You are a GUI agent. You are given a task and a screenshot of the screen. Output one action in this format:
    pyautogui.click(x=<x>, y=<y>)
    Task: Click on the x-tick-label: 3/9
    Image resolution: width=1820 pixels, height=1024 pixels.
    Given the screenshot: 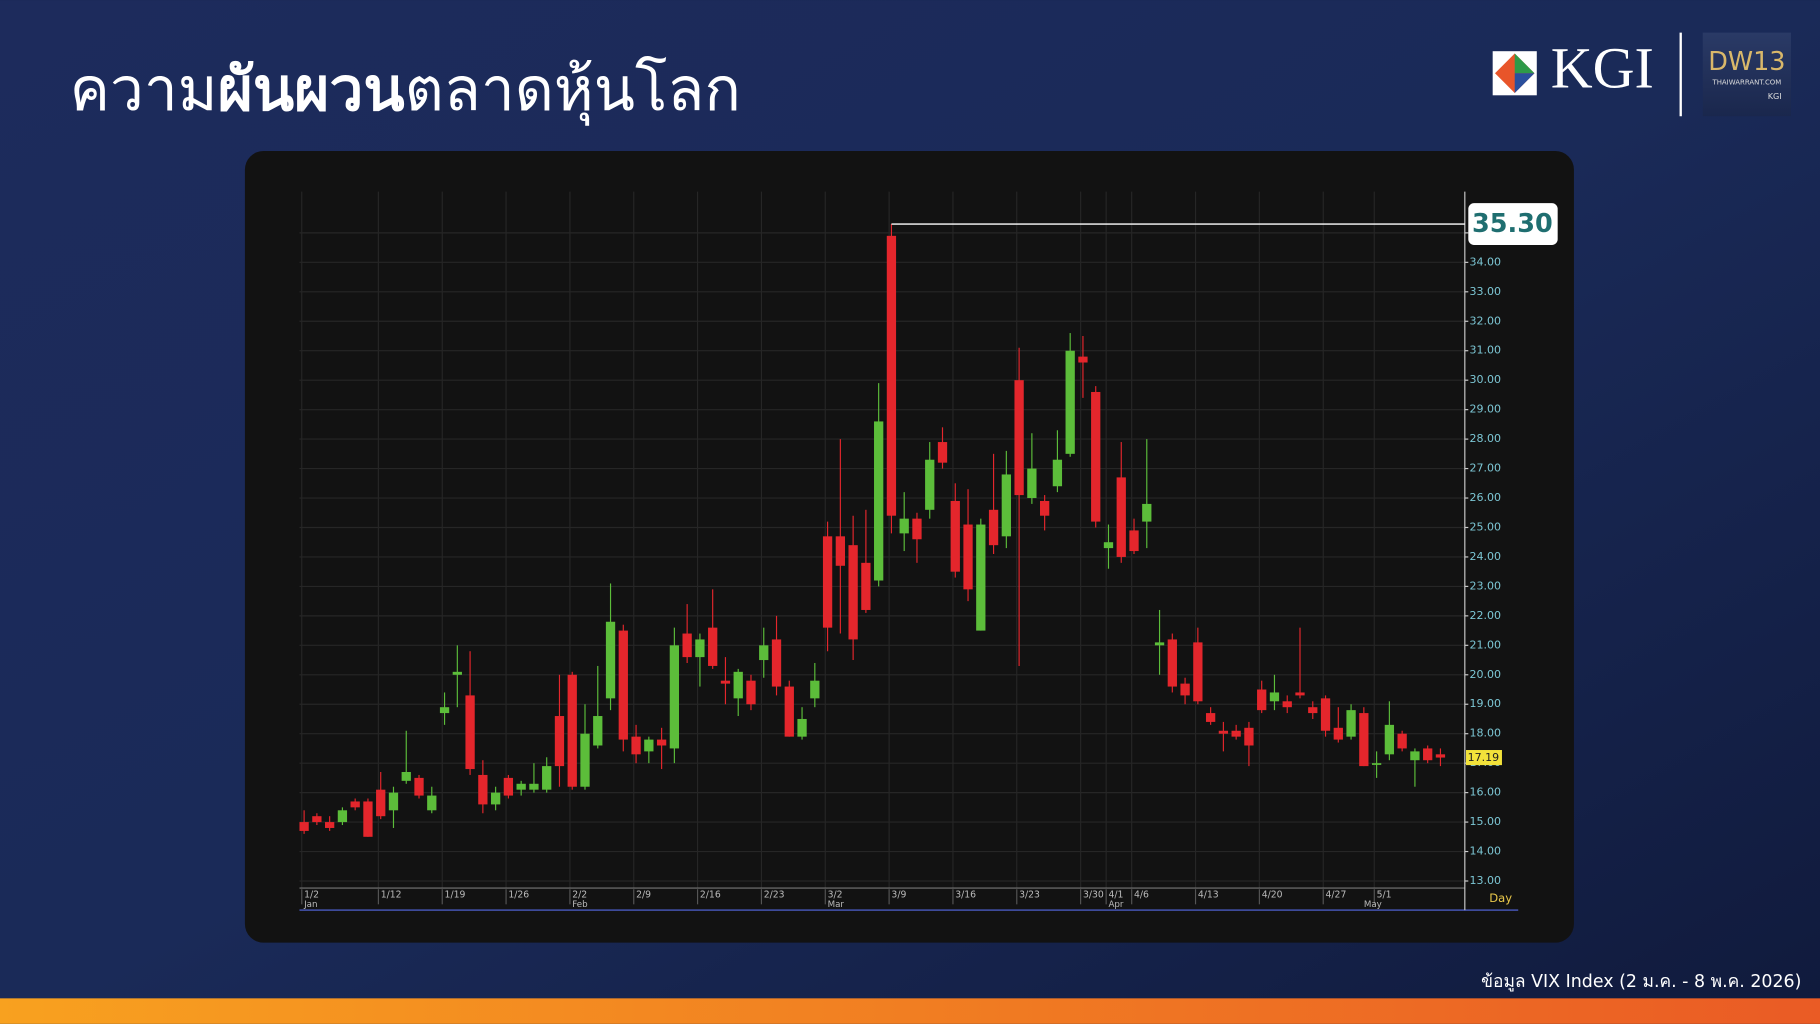 What is the action you would take?
    pyautogui.click(x=898, y=895)
    